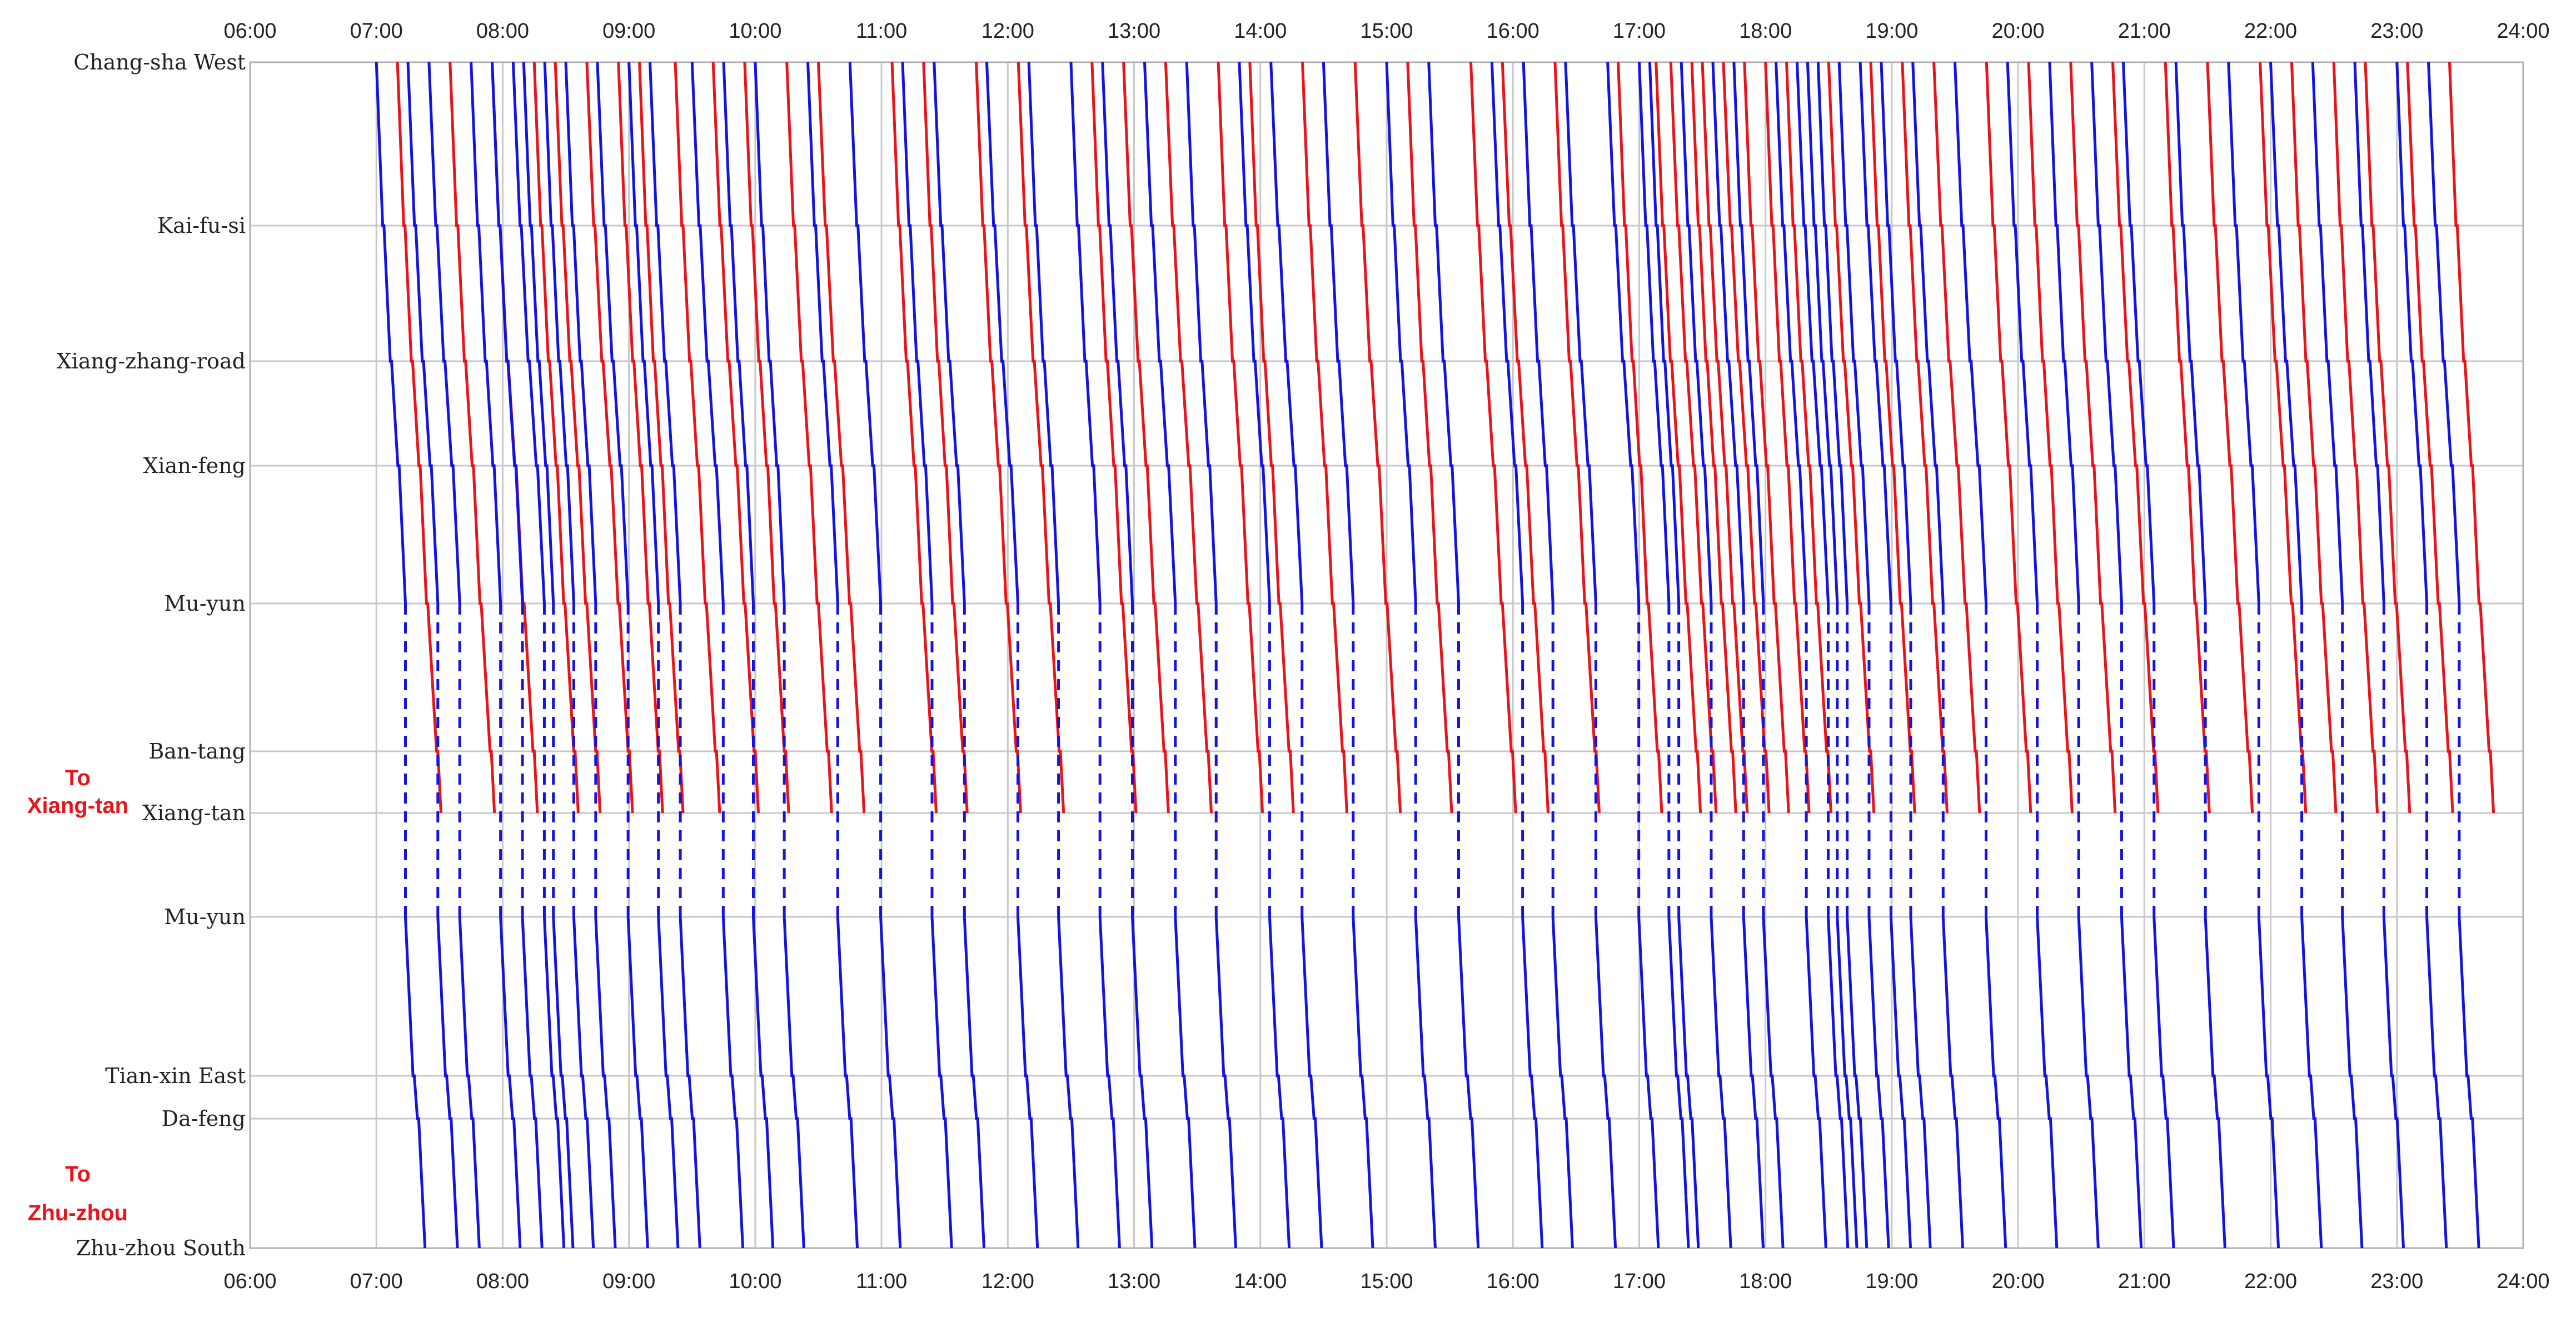  I want to click on x-tick-label-top: 21:00, so click(2144, 31).